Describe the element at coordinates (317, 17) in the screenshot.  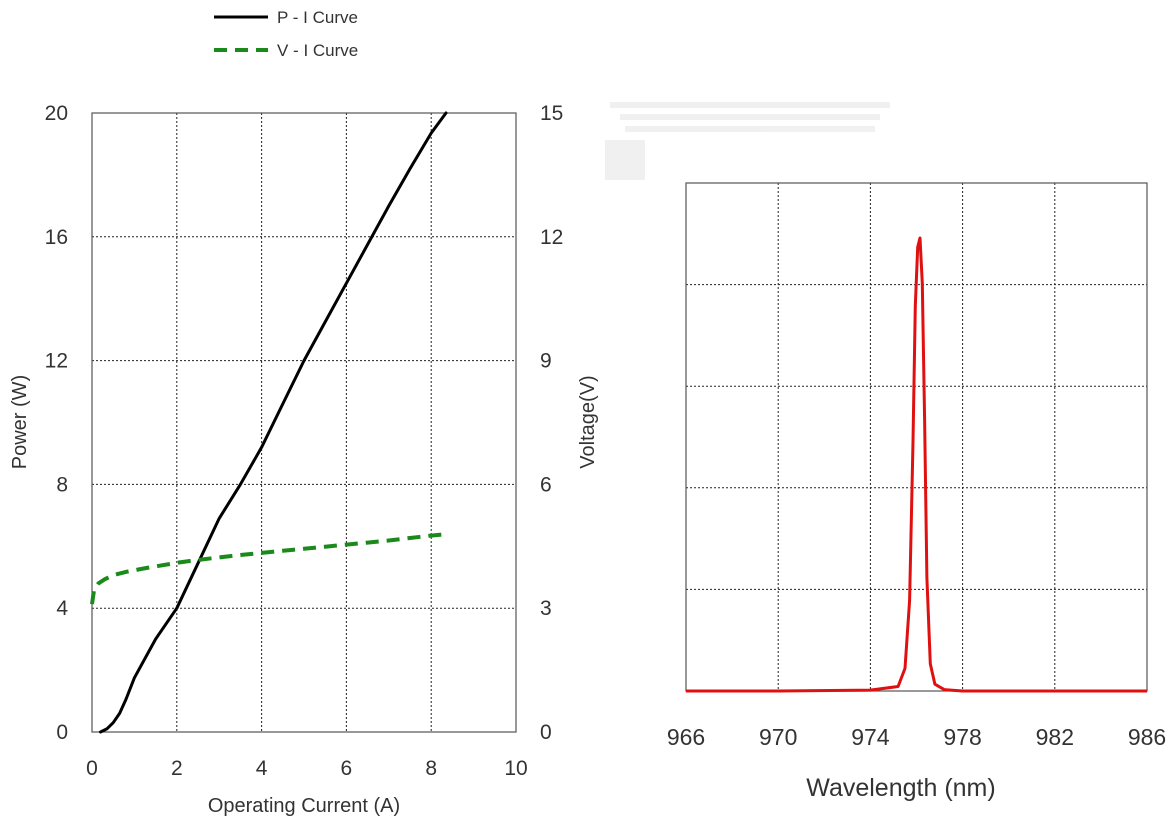
I see `legend-label-pi: P - I Curve` at that location.